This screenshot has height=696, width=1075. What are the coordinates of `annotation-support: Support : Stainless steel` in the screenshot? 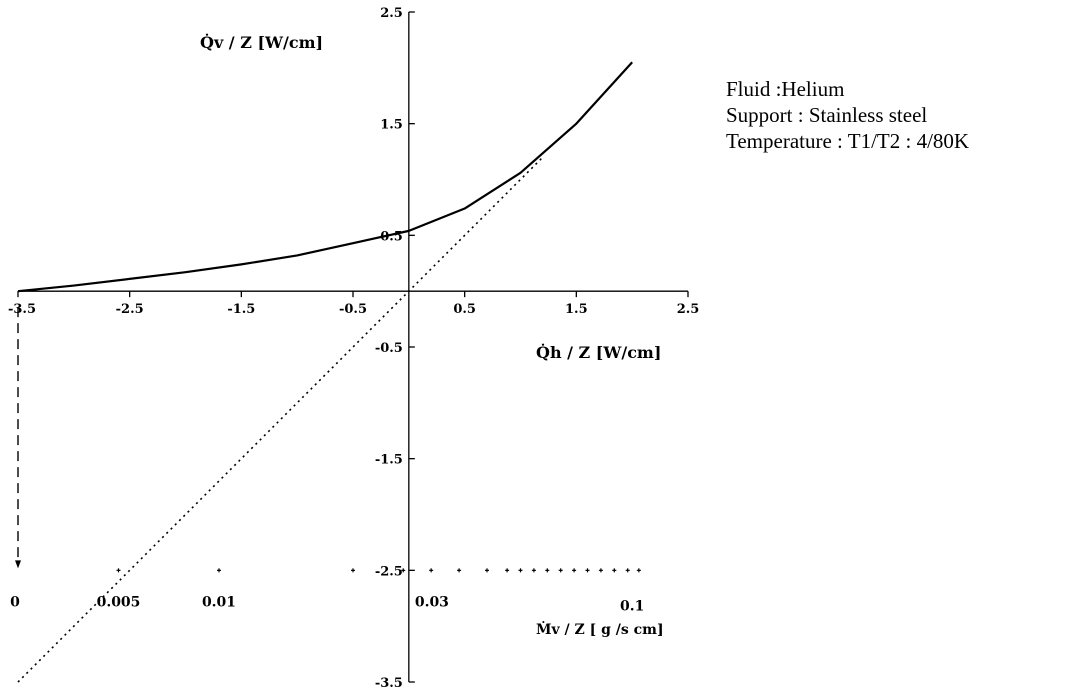 It's located at (827, 115).